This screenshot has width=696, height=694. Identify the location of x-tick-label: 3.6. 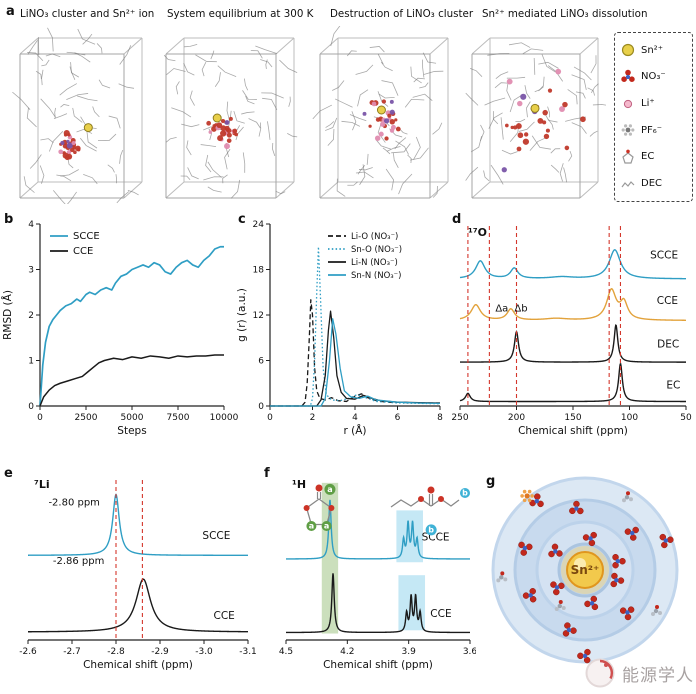
(469, 652).